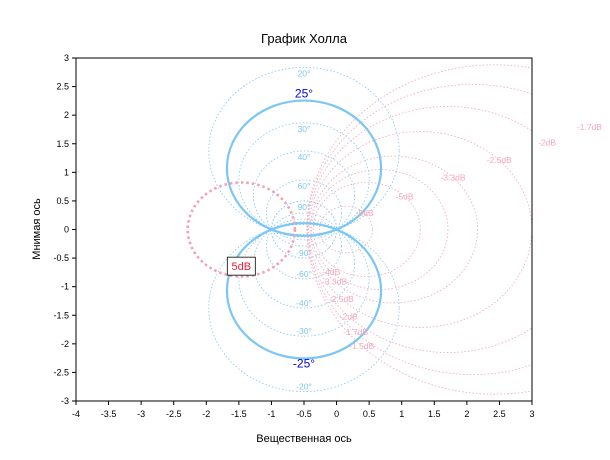 The width and height of the screenshot is (610, 460). What do you see at coordinates (65, 401) in the screenshot?
I see `y-tick-label: -3` at bounding box center [65, 401].